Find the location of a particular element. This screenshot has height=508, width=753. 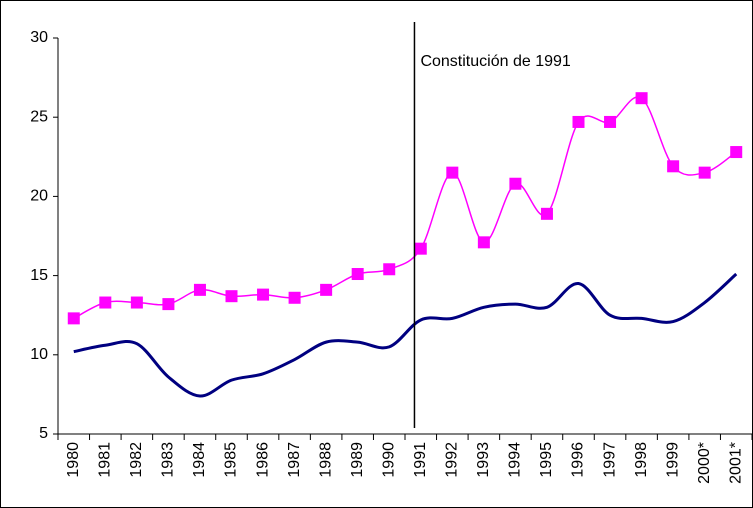

x-tick-label: 1992 is located at coordinates (452, 460).